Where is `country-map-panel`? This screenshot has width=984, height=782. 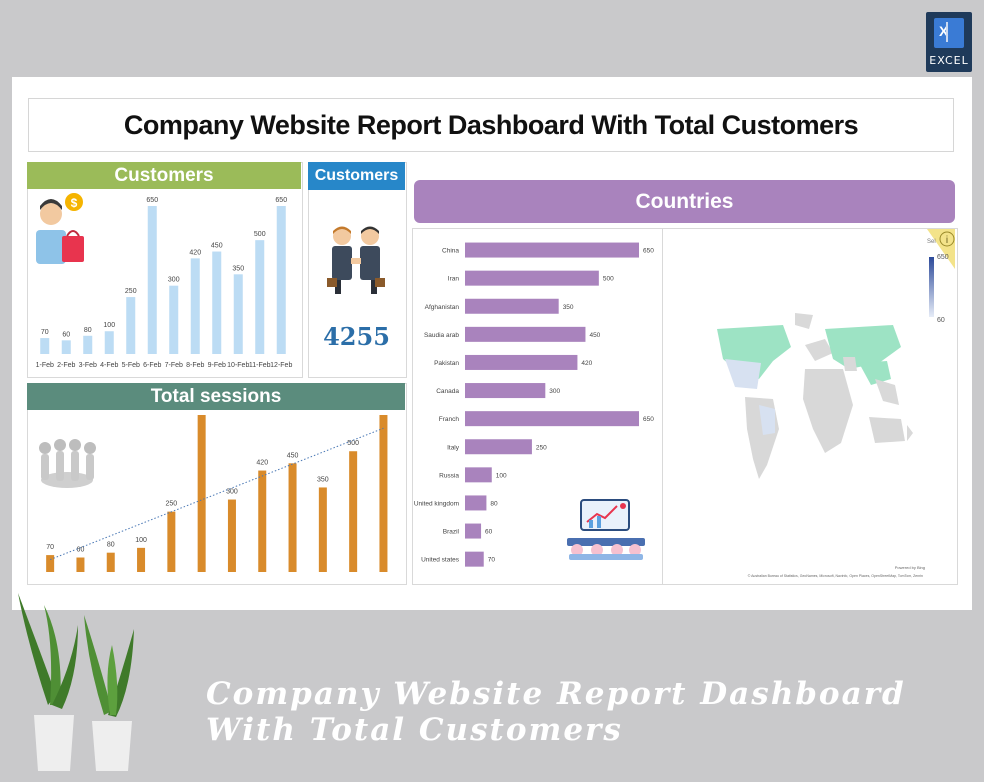
country-map-panel is located at coordinates (810, 406).